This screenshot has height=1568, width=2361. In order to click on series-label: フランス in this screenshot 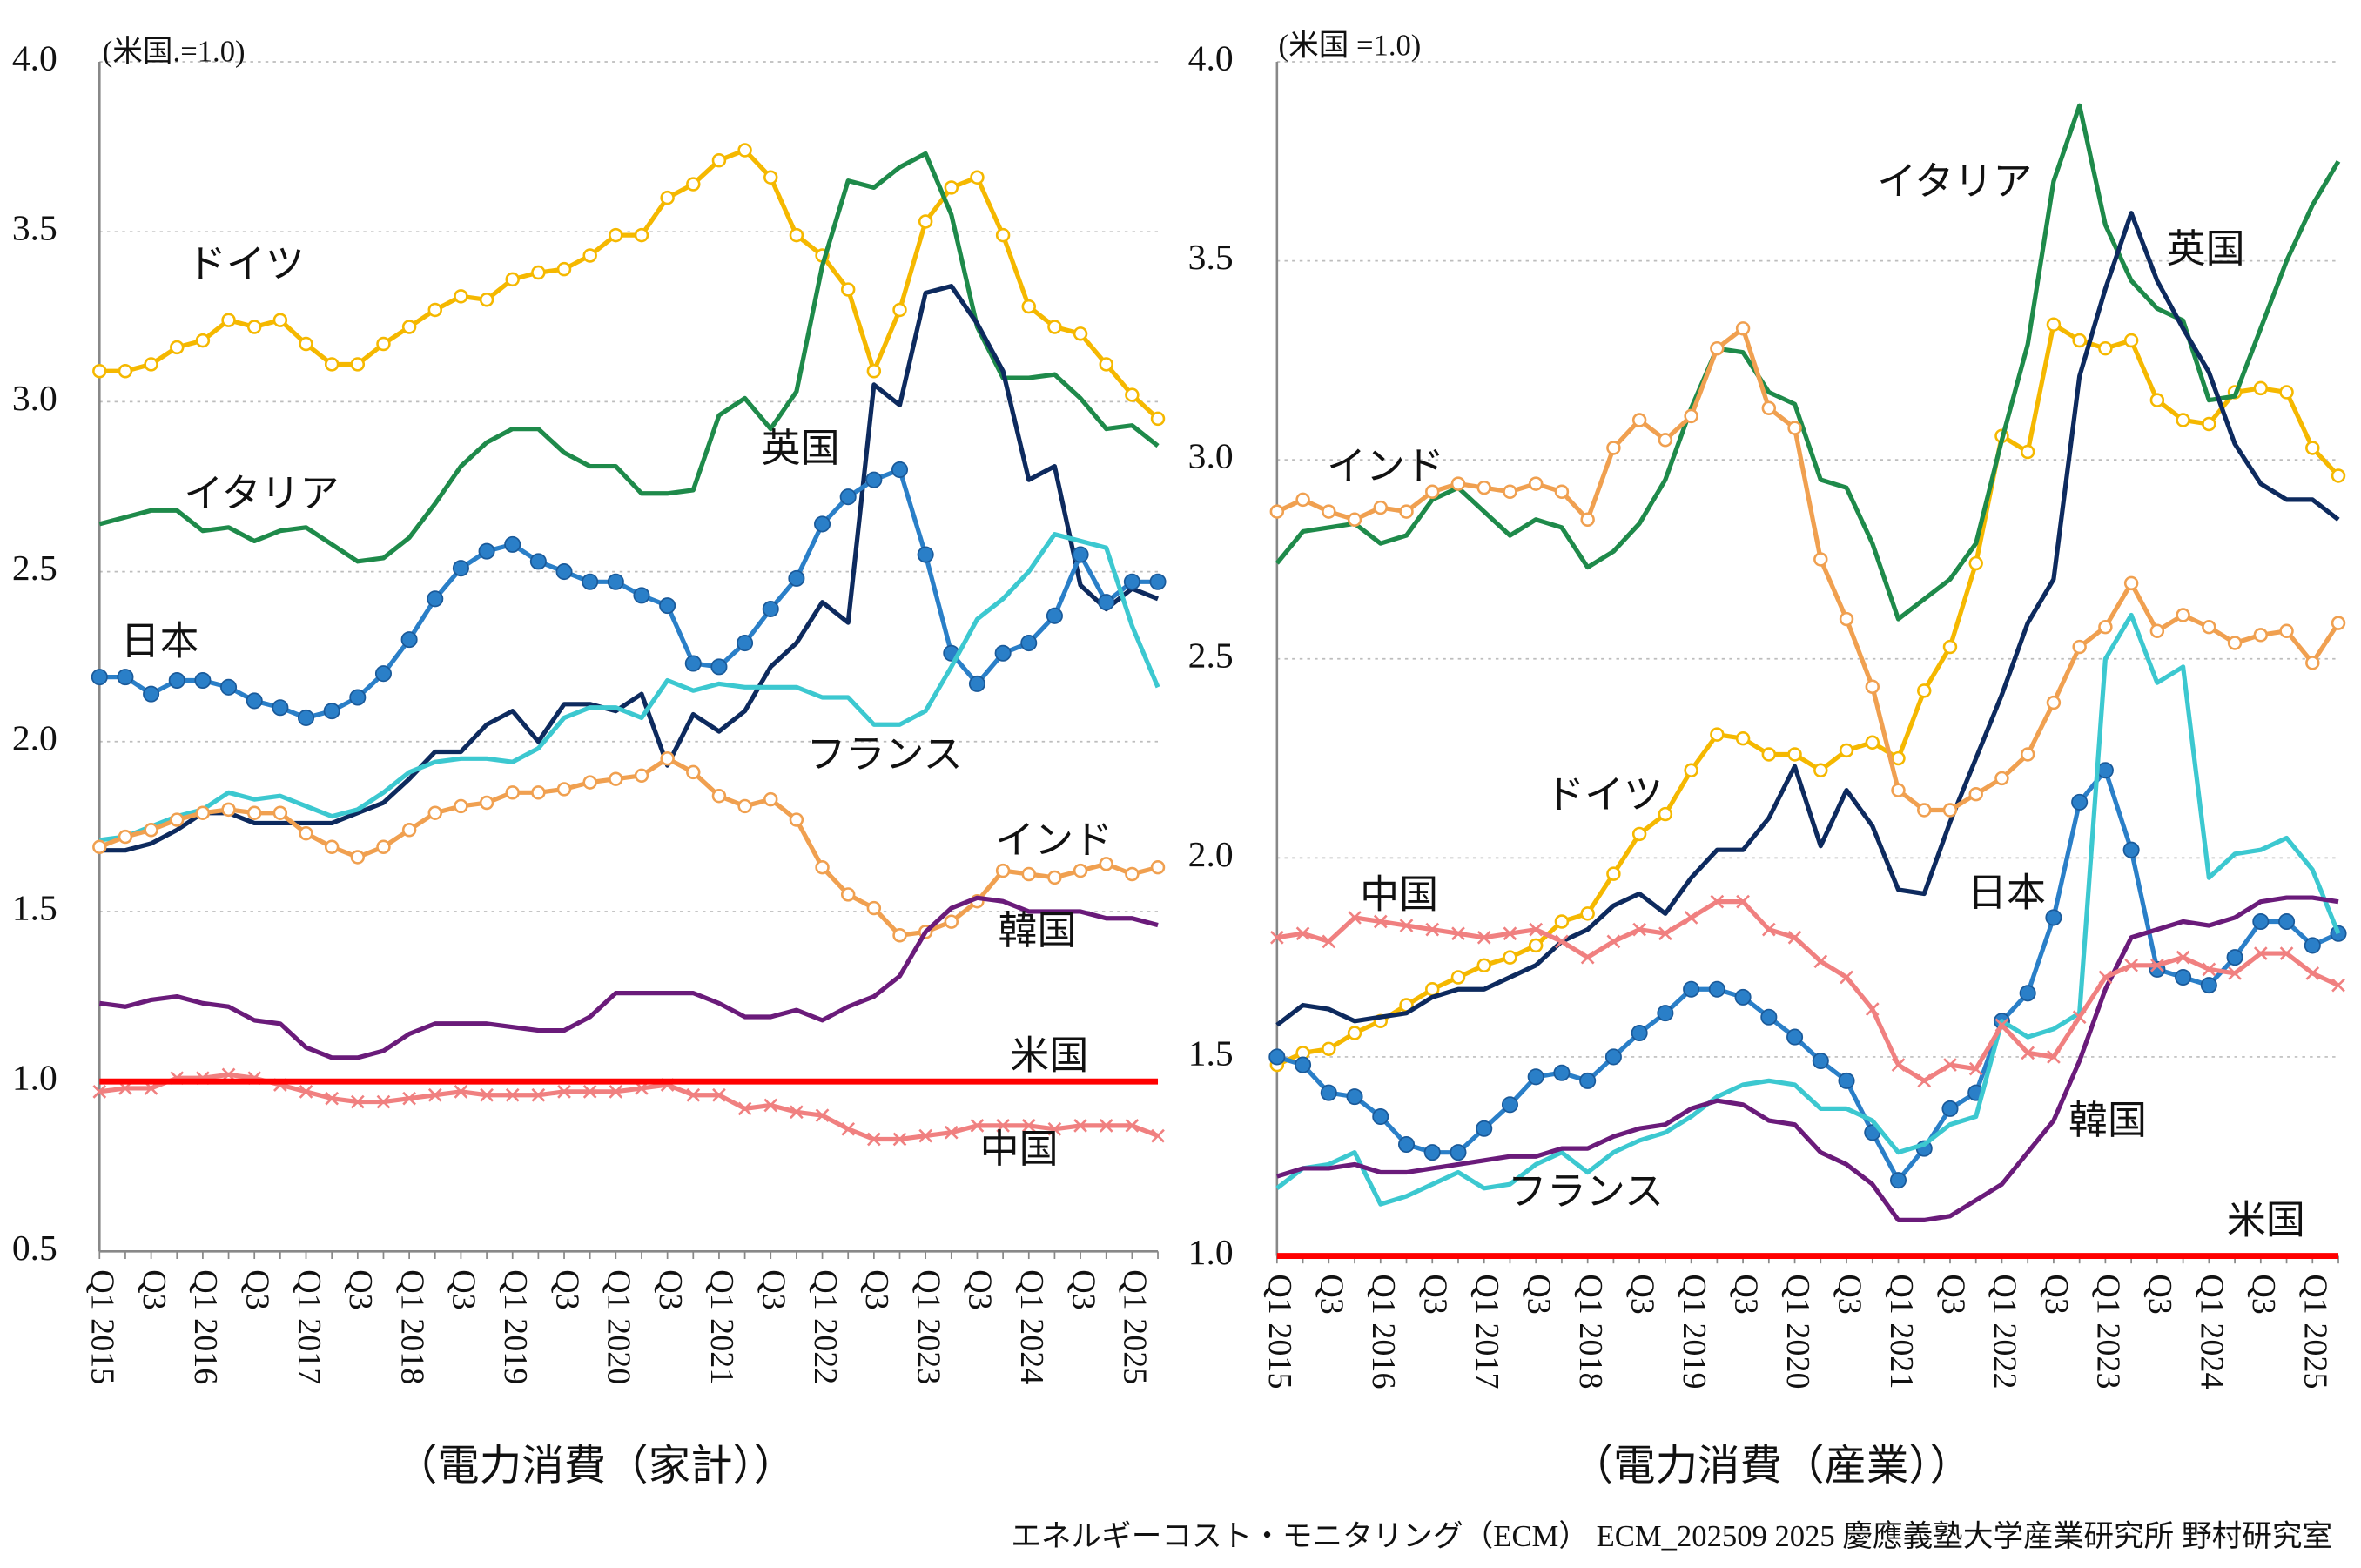, I will do `click(1586, 1192)`.